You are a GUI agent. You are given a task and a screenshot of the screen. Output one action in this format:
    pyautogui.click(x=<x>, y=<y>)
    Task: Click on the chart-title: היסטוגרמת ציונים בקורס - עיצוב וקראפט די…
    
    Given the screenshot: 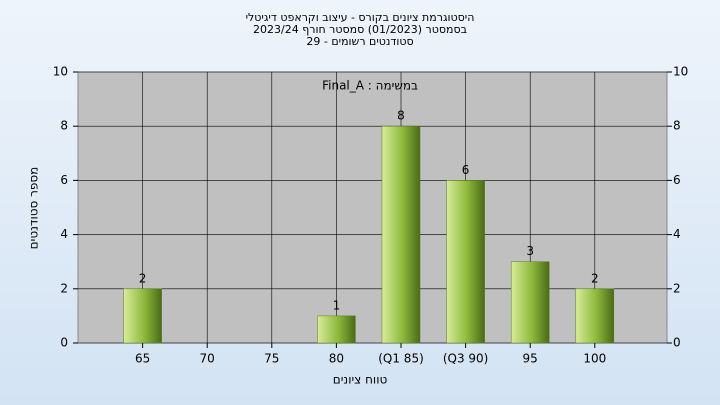 What is the action you would take?
    pyautogui.click(x=360, y=17)
    